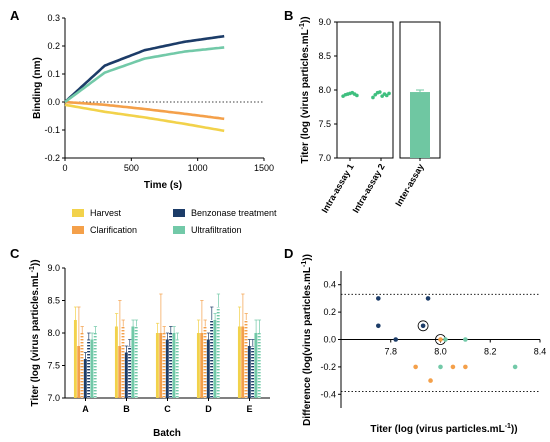 Image resolution: width=550 pixels, height=442 pixels. I want to click on panel-d-x-tick-label: 8.2, so click(490, 352).